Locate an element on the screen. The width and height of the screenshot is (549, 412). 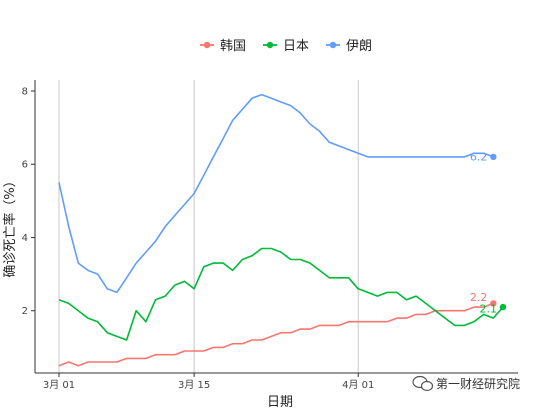
legend-item: 韩国 is located at coordinates (223, 46).